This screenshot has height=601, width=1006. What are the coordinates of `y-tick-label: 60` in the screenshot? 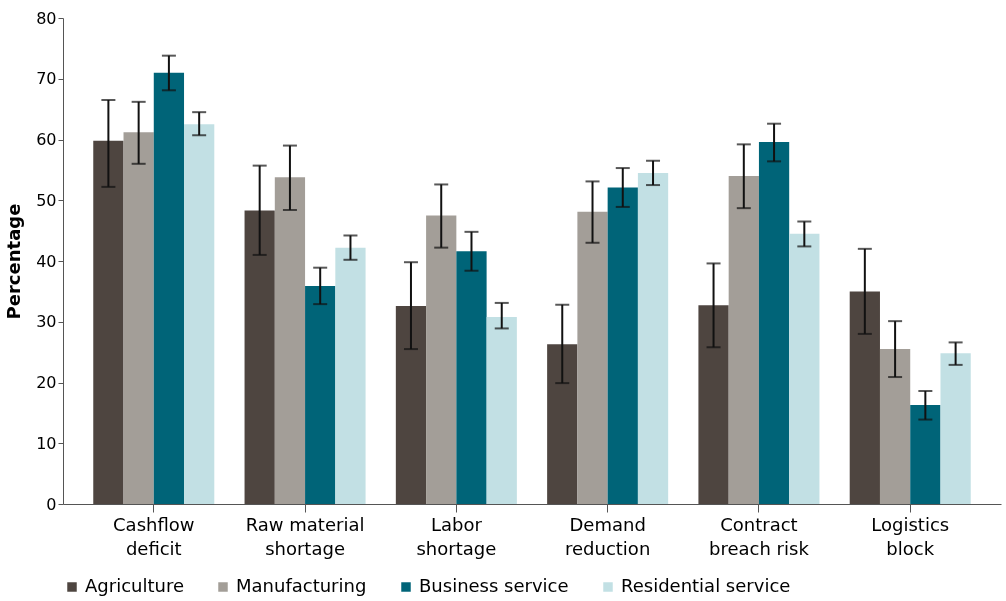 It's located at (46, 139).